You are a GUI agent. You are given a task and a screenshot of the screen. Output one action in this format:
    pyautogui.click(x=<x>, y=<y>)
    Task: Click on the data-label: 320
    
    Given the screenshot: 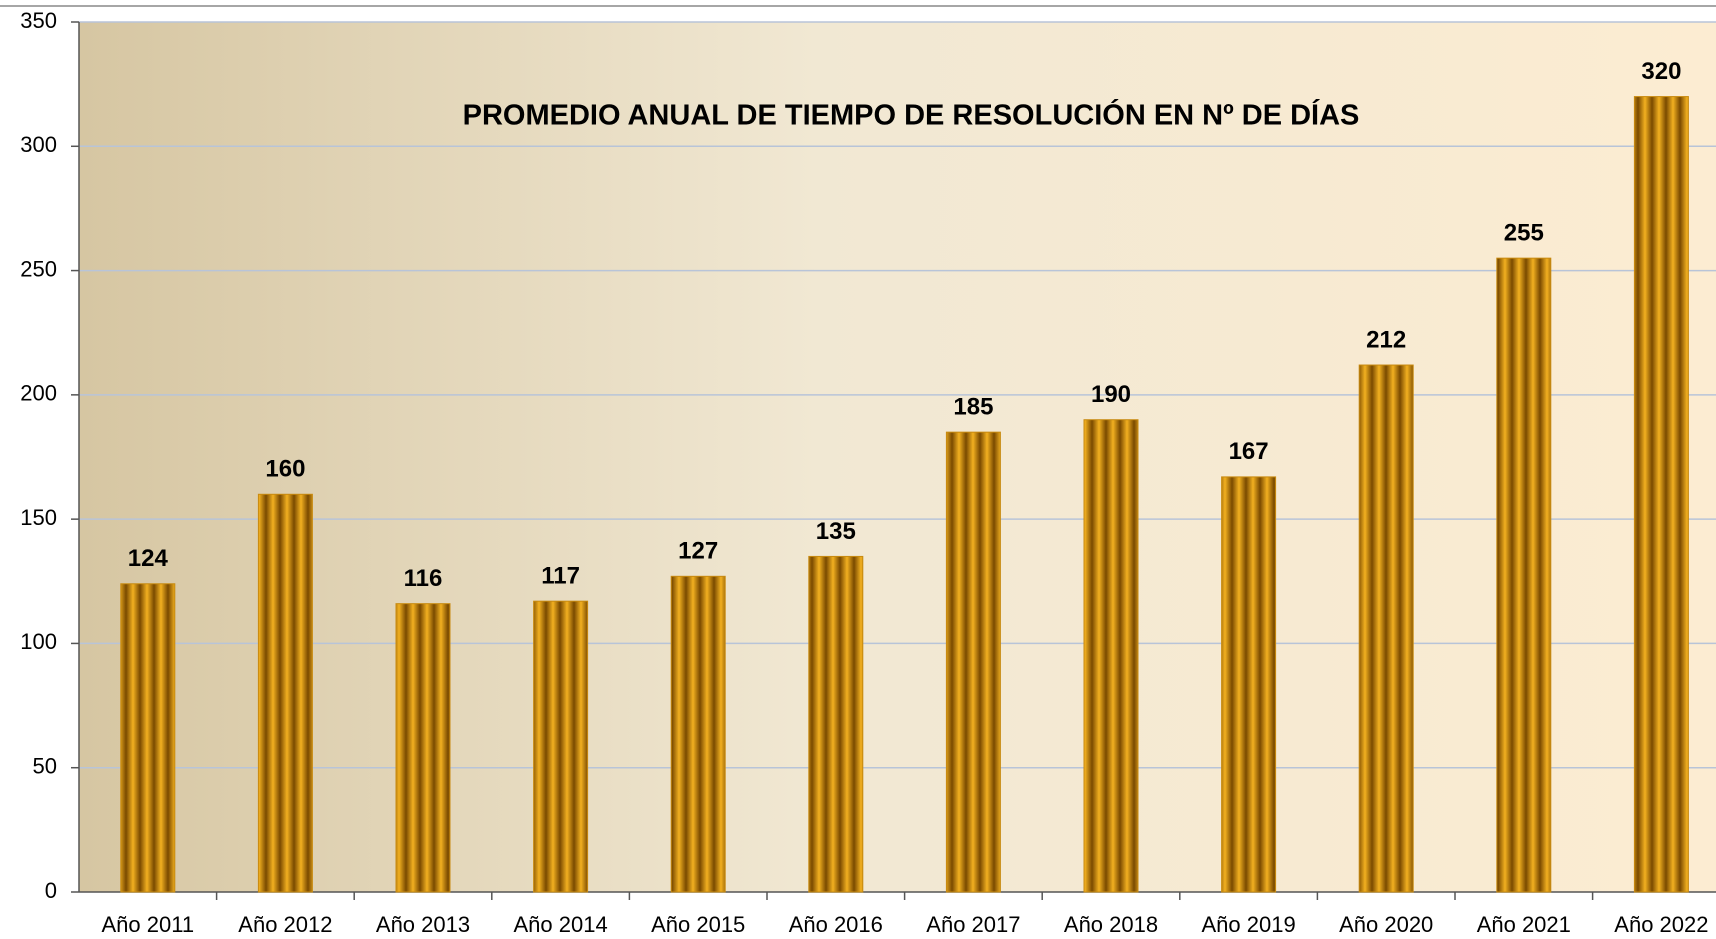 What is the action you would take?
    pyautogui.click(x=1661, y=71)
    